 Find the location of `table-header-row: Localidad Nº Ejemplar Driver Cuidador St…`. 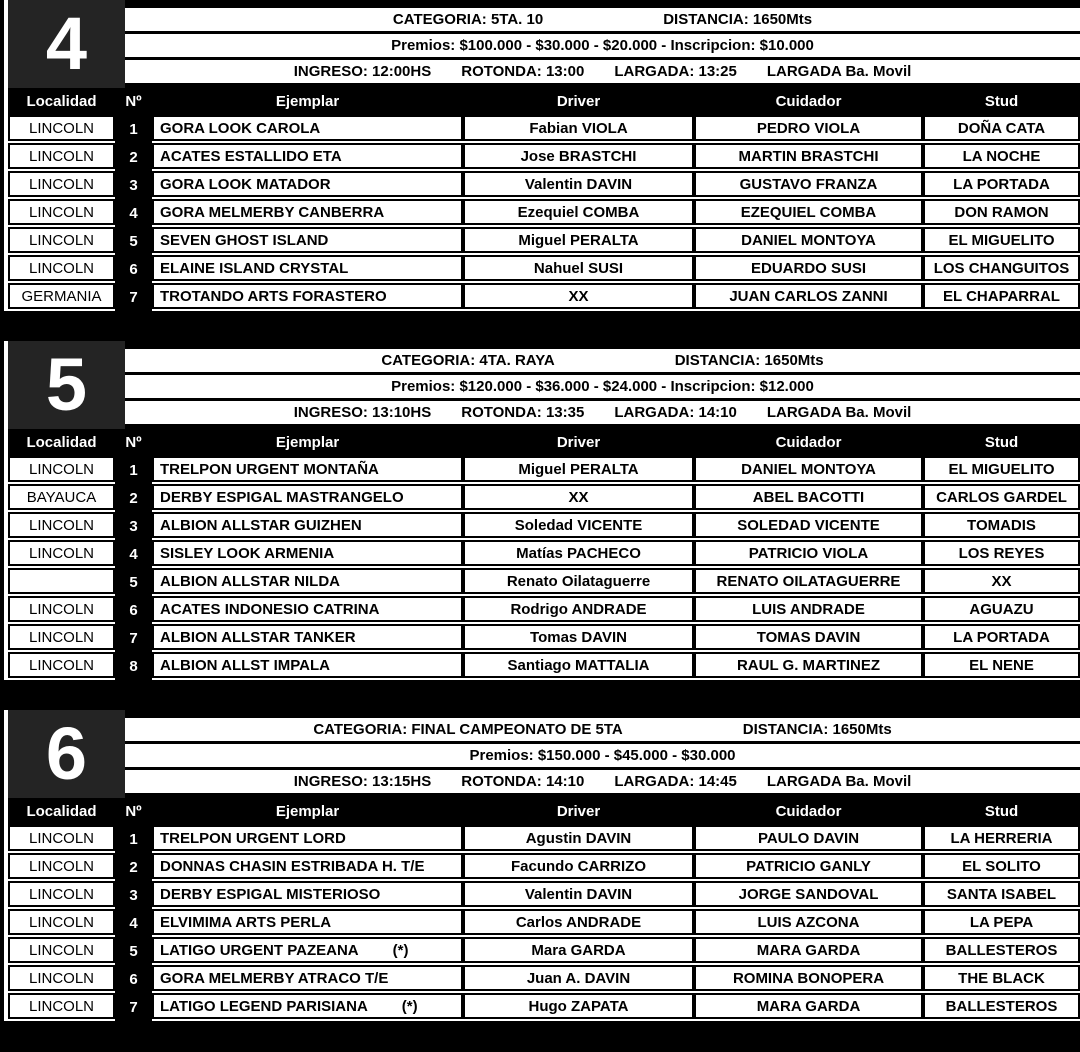

table-header-row: Localidad Nº Ejemplar Driver Cuidador St… is located at coordinates (544, 101).